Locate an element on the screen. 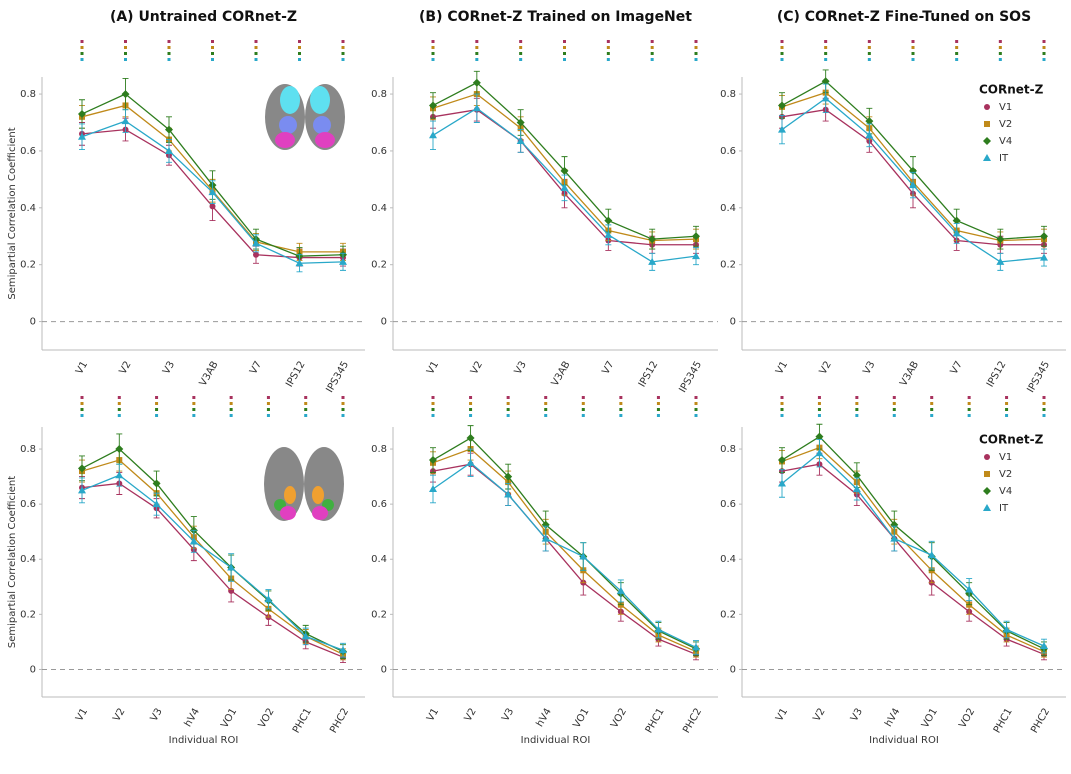  panel-title: (B) CORnet-Z Trained on ImageNet is located at coordinates (555, 17).